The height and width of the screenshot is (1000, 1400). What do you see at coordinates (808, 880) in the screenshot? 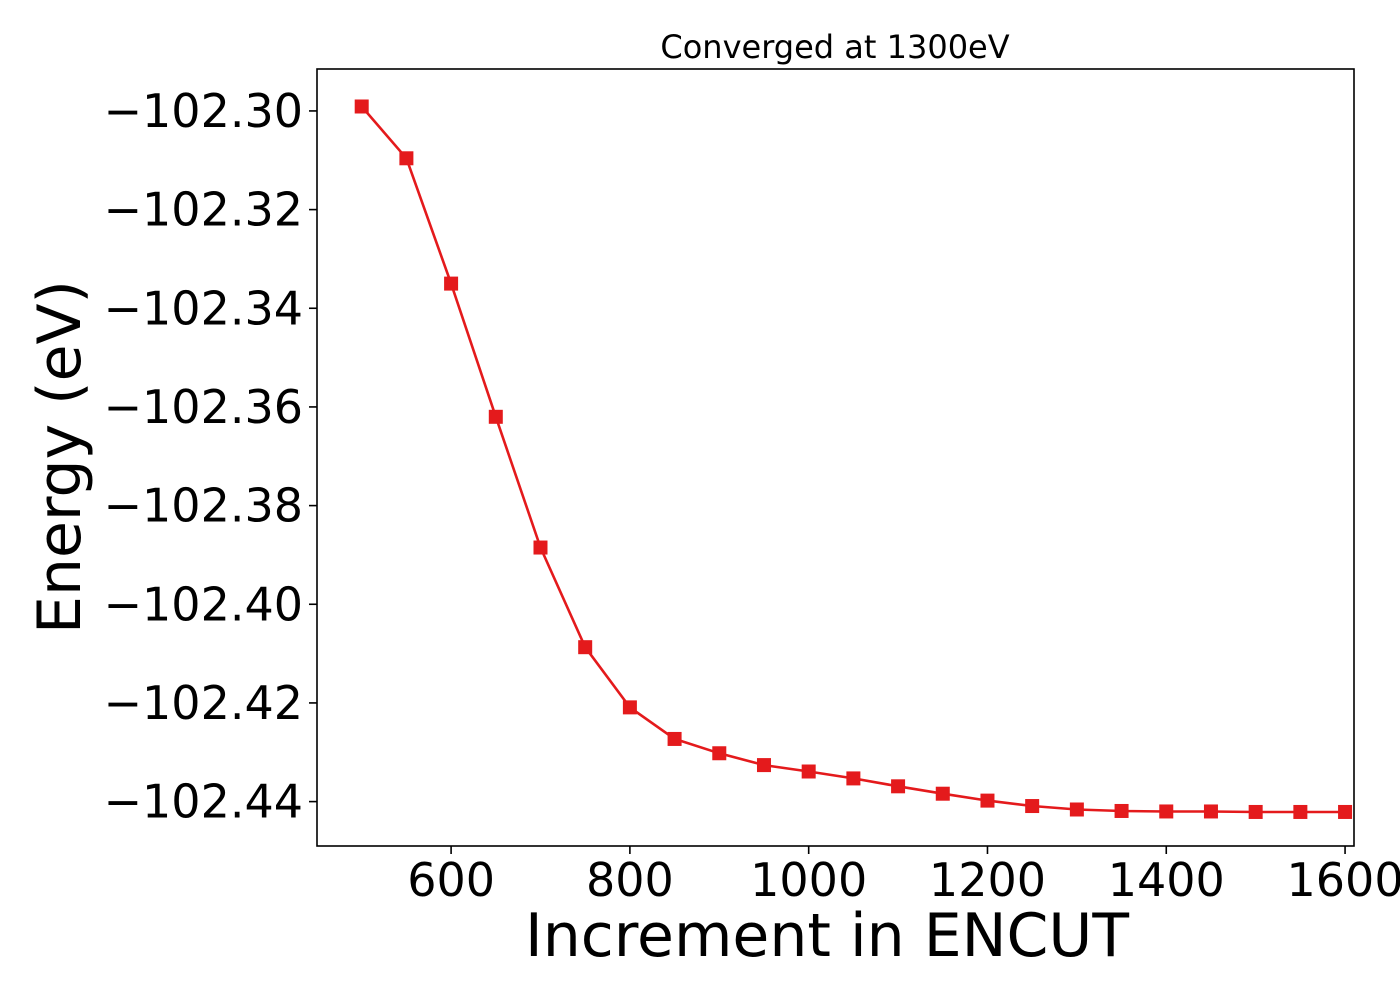
I see `x-tick-label: 1000` at bounding box center [808, 880].